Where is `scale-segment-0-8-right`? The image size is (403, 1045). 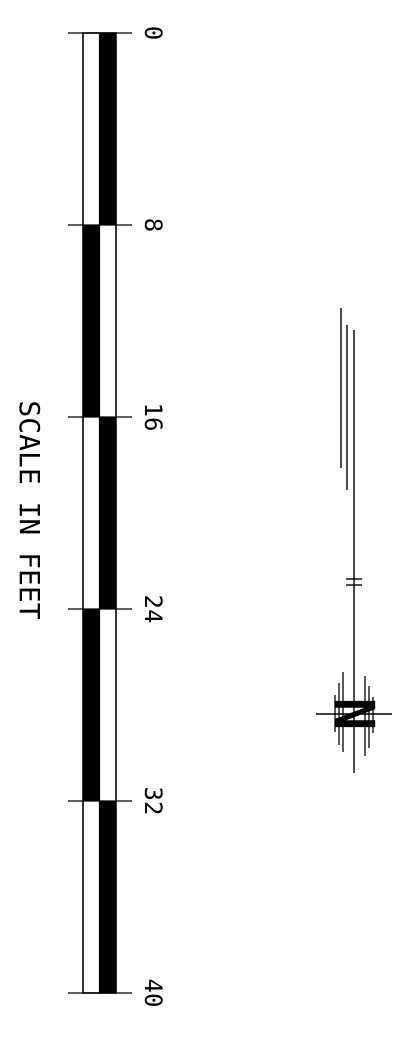
scale-segment-0-8-right is located at coordinates (107, 129).